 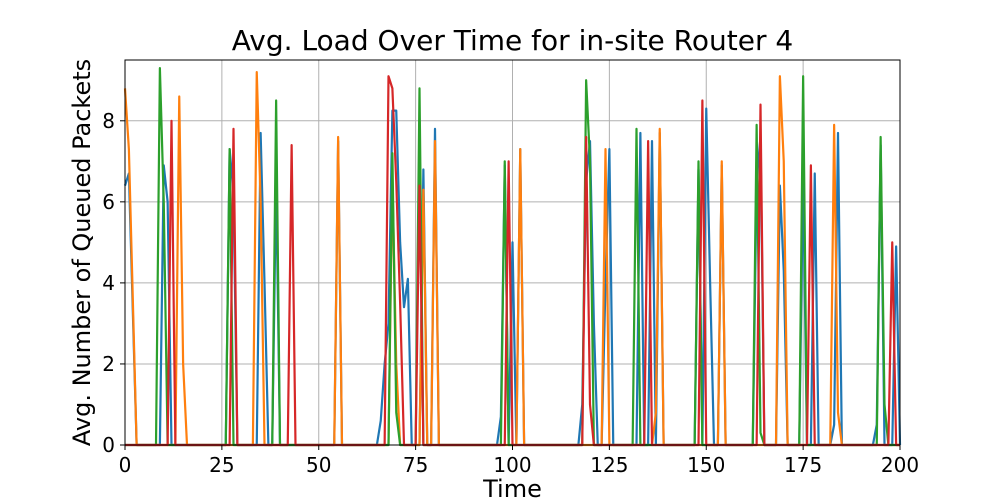 I want to click on x-tick-label: 100, so click(x=512, y=465).